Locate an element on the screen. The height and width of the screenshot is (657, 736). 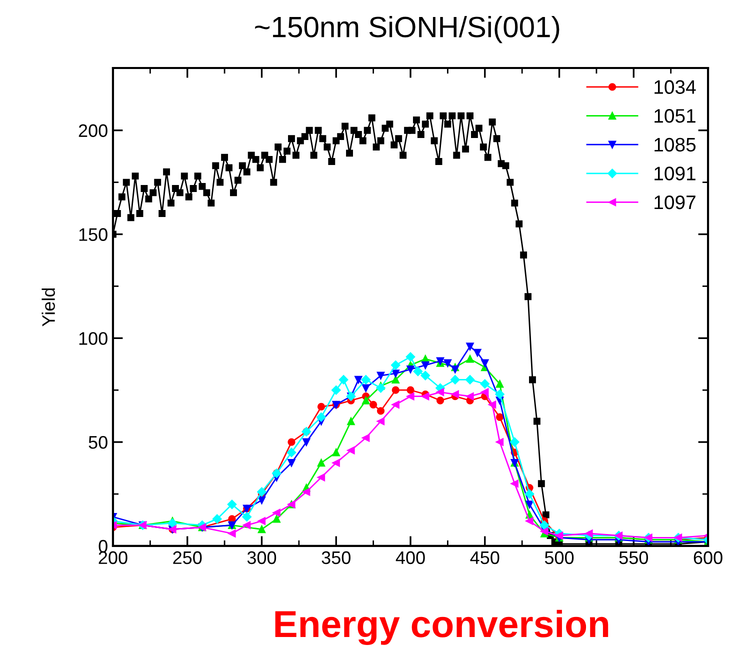
x-tick-label: 300 is located at coordinates (261, 557).